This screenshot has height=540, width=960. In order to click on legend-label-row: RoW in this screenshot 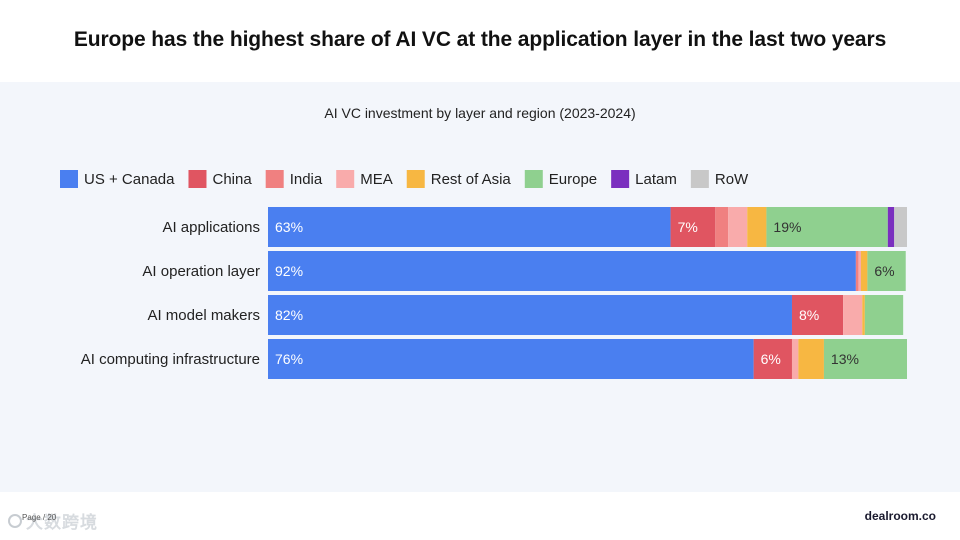, I will do `click(732, 179)`.